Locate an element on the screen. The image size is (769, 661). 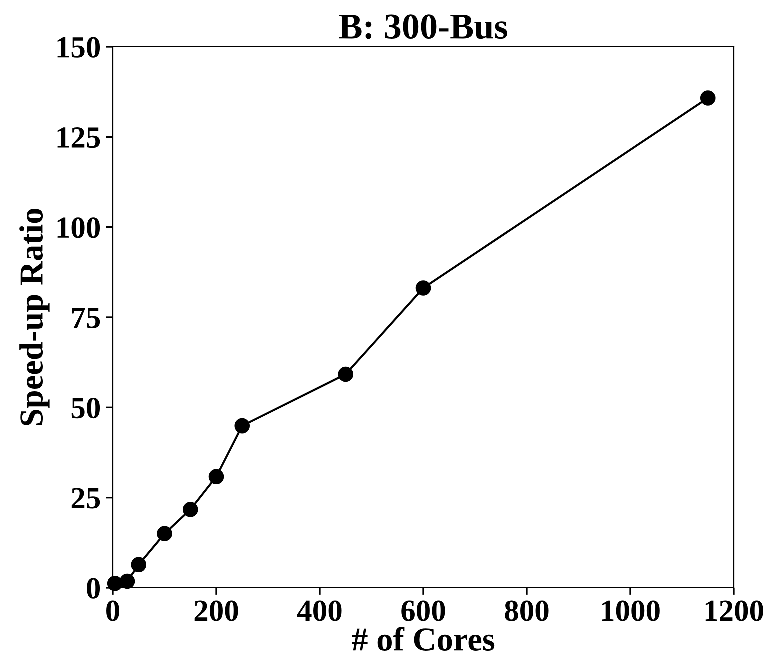
x-tick-label: 0 is located at coordinates (113, 611).